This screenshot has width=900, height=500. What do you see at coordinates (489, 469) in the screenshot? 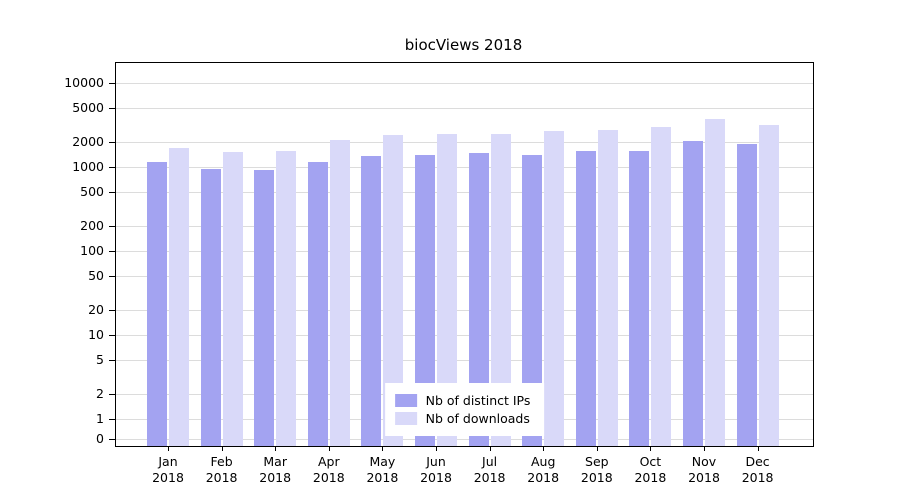
I see `x-axis-label-jul: Jul 2018` at bounding box center [489, 469].